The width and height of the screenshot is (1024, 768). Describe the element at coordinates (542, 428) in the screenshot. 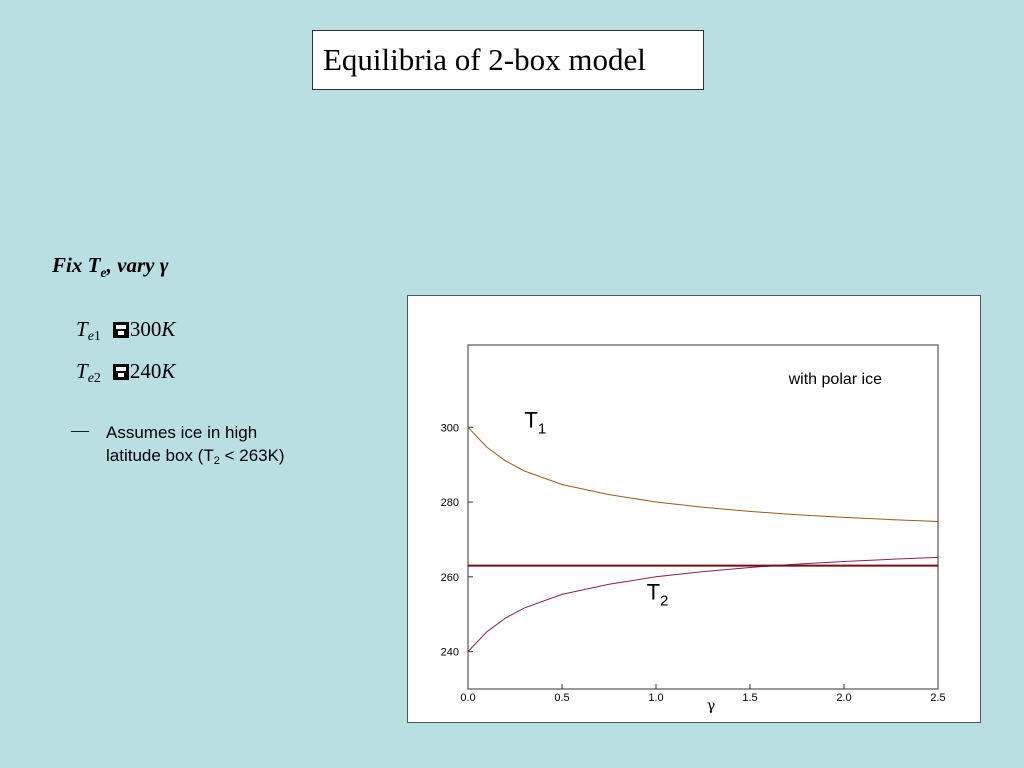

I see `series-label-subscript: 1` at that location.